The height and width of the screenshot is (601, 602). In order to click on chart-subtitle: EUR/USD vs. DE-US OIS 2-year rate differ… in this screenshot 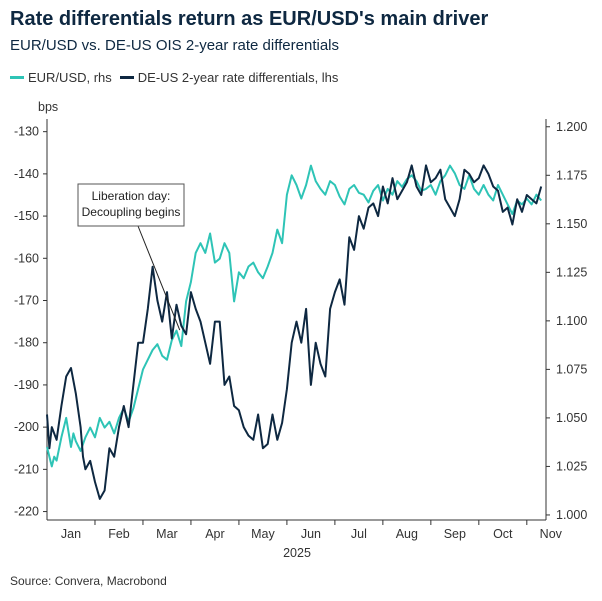, I will do `click(174, 45)`.